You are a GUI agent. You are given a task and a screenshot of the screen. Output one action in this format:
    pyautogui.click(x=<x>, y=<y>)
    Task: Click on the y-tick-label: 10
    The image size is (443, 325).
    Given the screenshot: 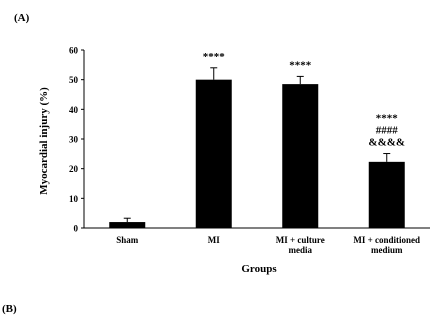 What is the action you would take?
    pyautogui.click(x=74, y=199)
    